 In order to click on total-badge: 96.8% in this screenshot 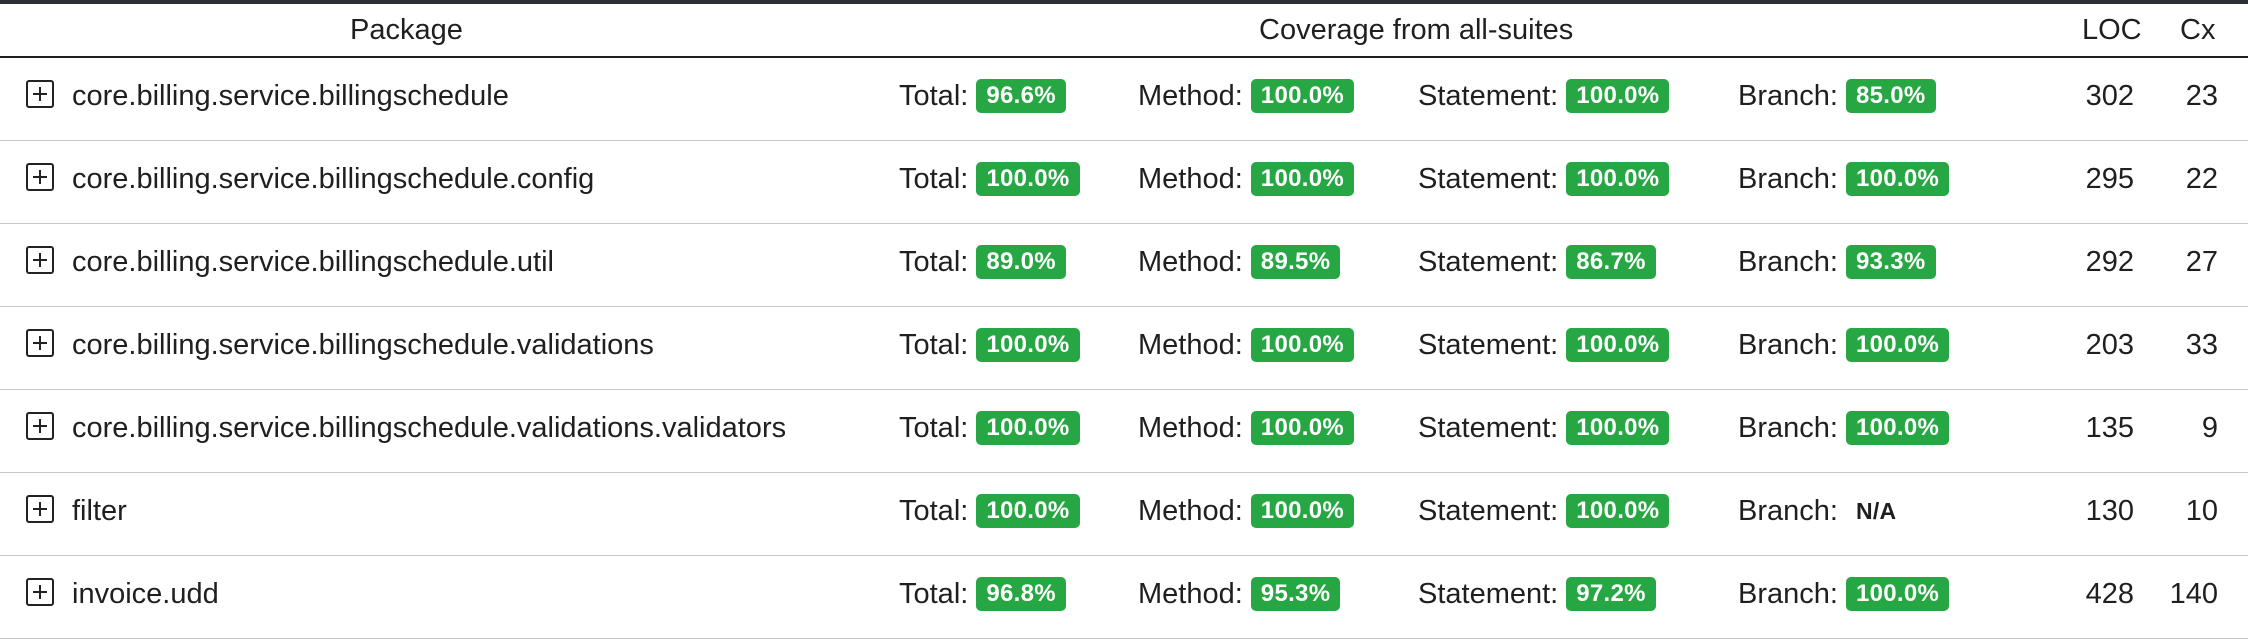, I will do `click(1021, 594)`.